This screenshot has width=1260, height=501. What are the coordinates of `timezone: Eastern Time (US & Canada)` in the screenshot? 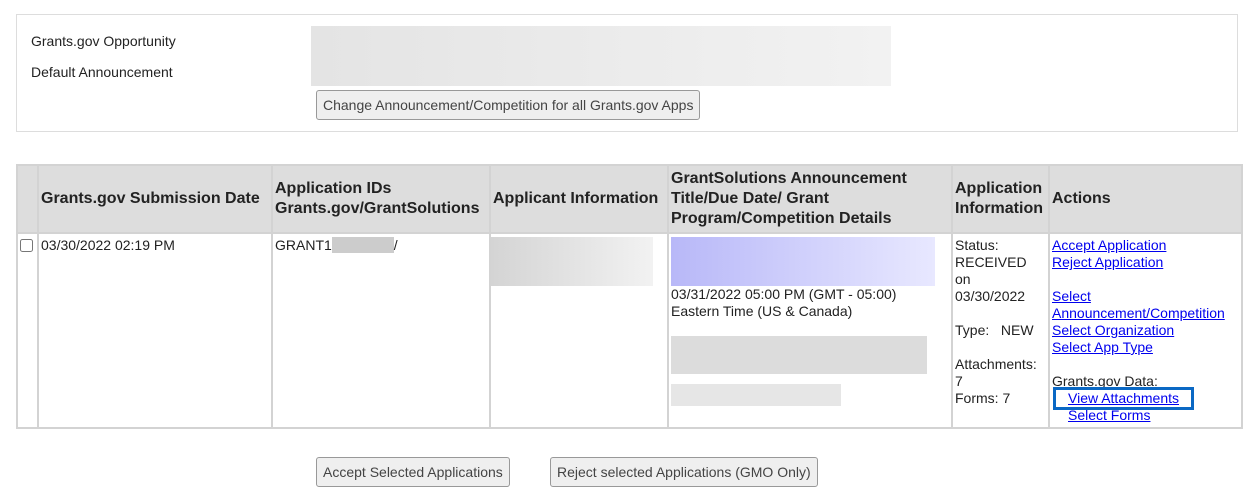 It's located at (762, 311).